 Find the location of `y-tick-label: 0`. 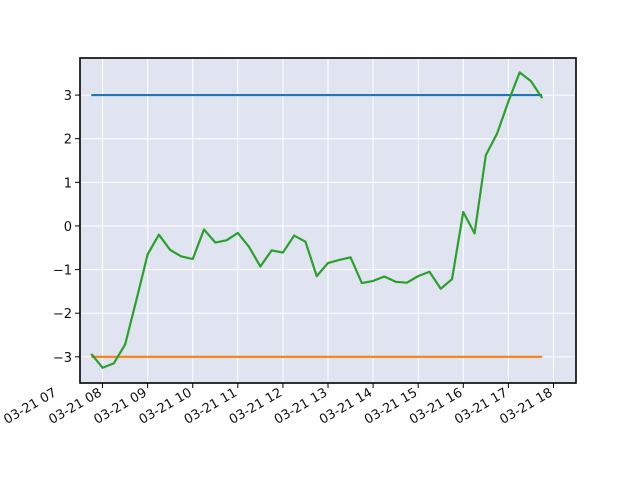

y-tick-label: 0 is located at coordinates (68, 227).